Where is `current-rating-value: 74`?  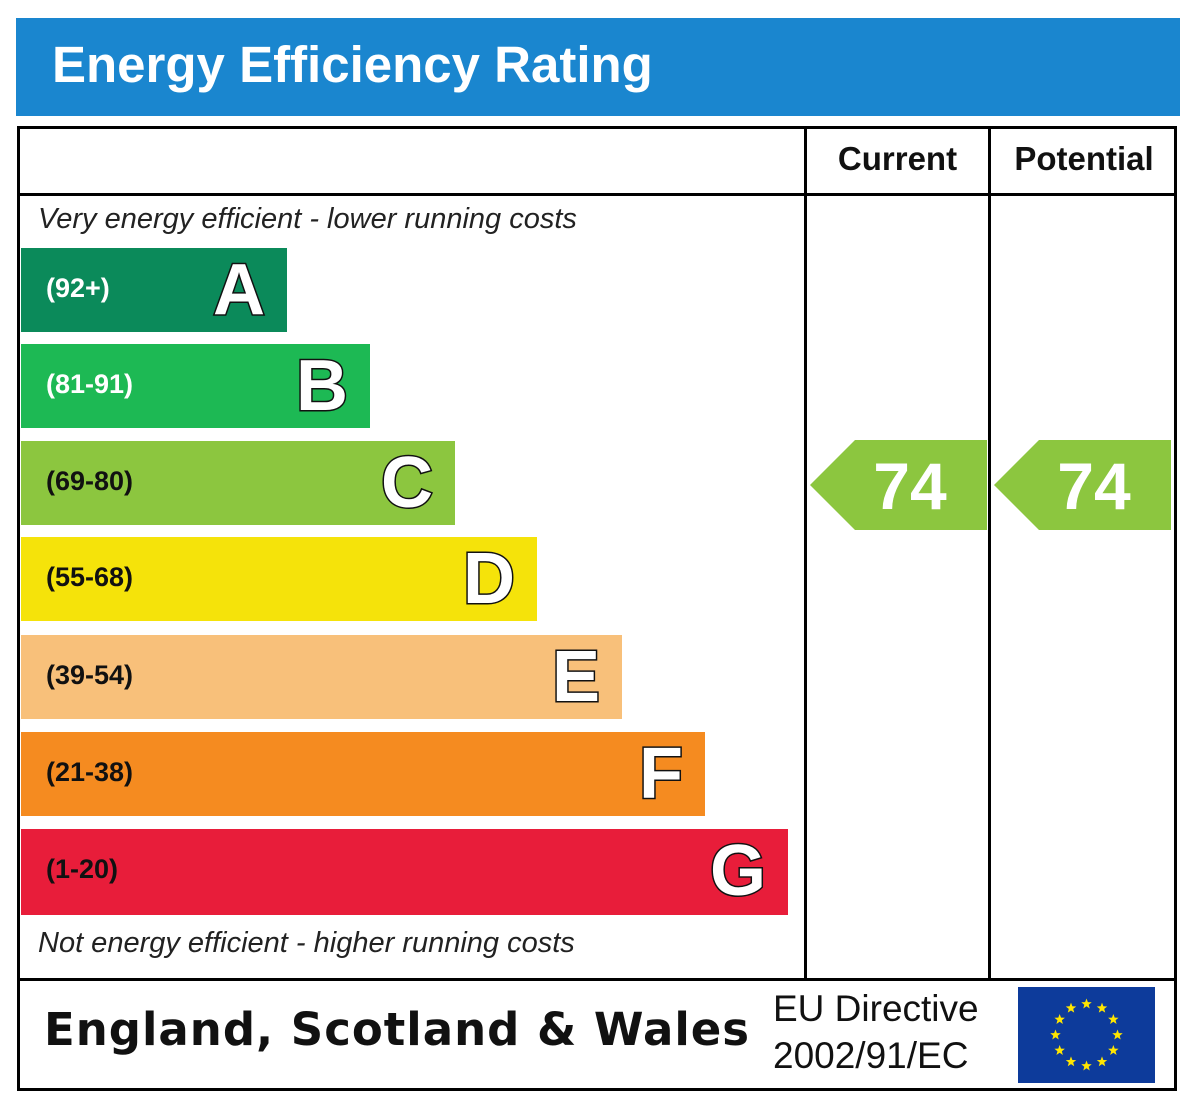 current-rating-value: 74 is located at coordinates (910, 486).